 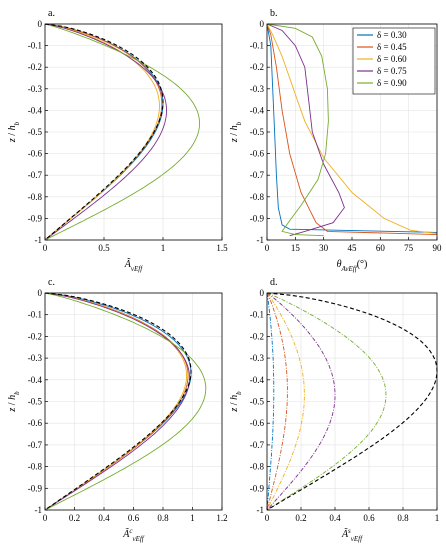 I want to click on x-tick-label: 30, so click(x=324, y=248).